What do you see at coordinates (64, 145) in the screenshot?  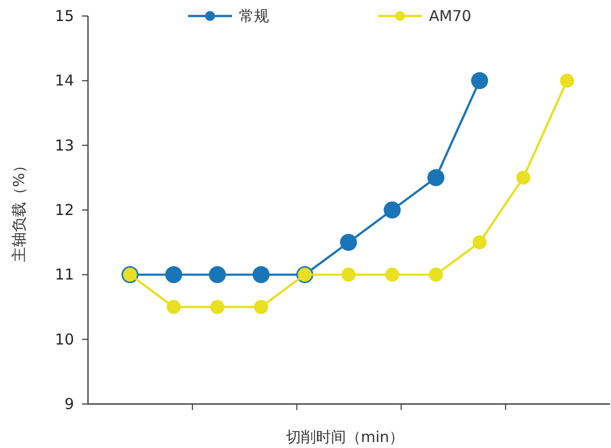 I see `y-tick-label: 13` at bounding box center [64, 145].